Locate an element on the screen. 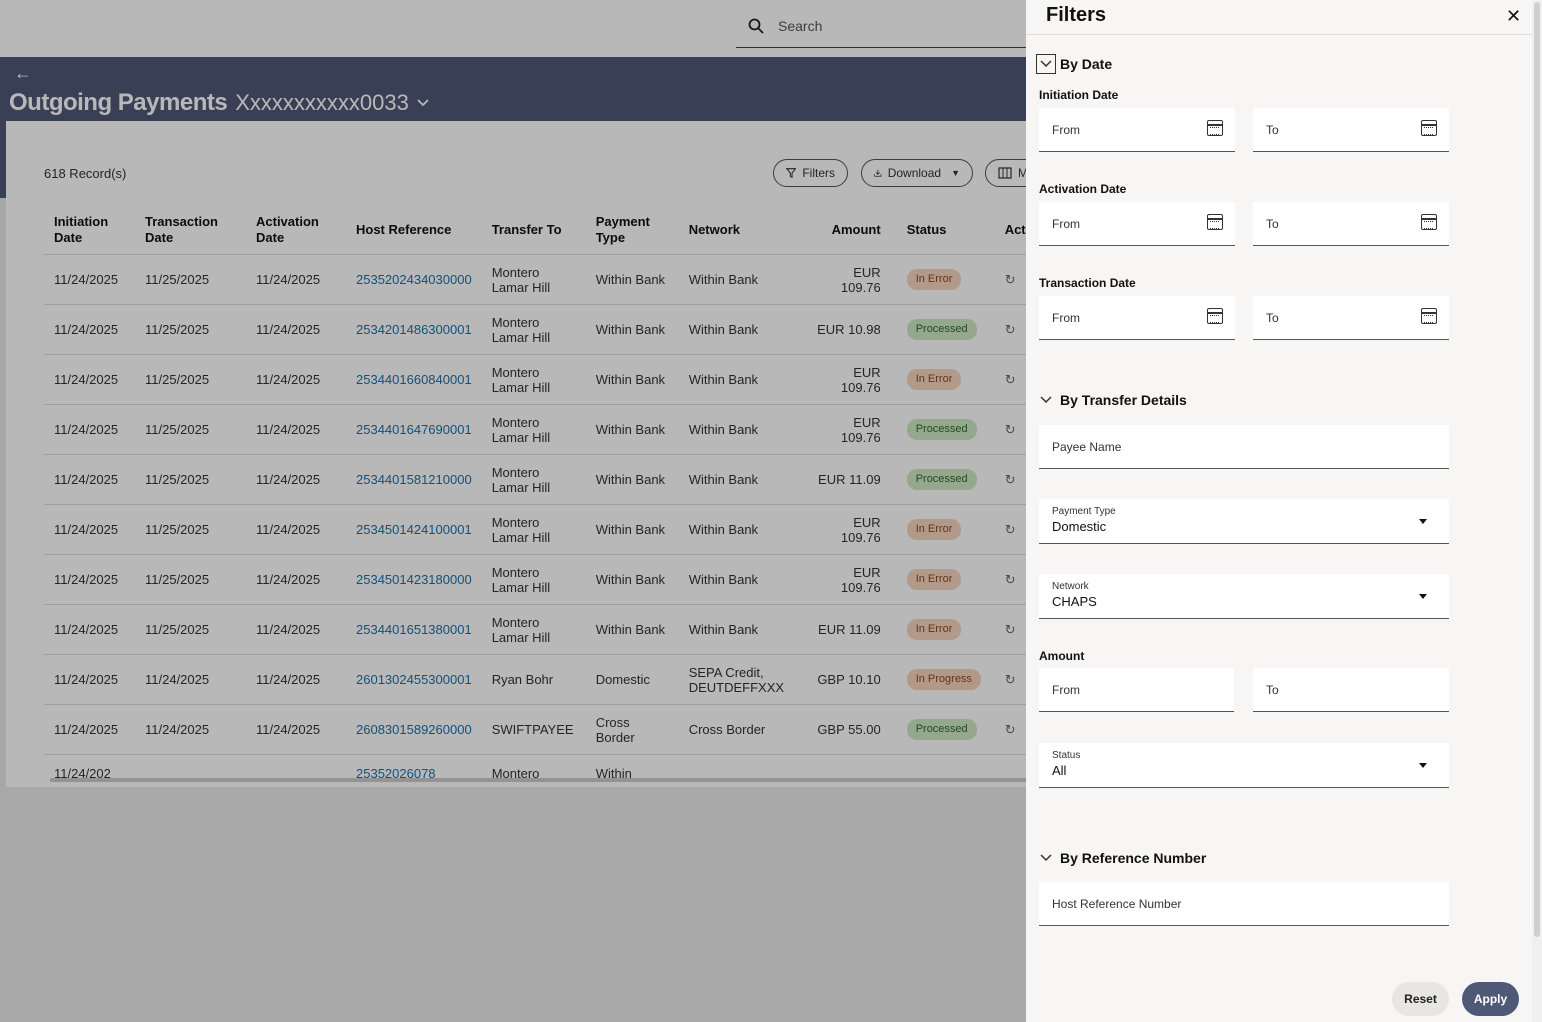 The width and height of the screenshot is (1542, 1022). cell-ref: 2534501424100001 is located at coordinates (414, 529).